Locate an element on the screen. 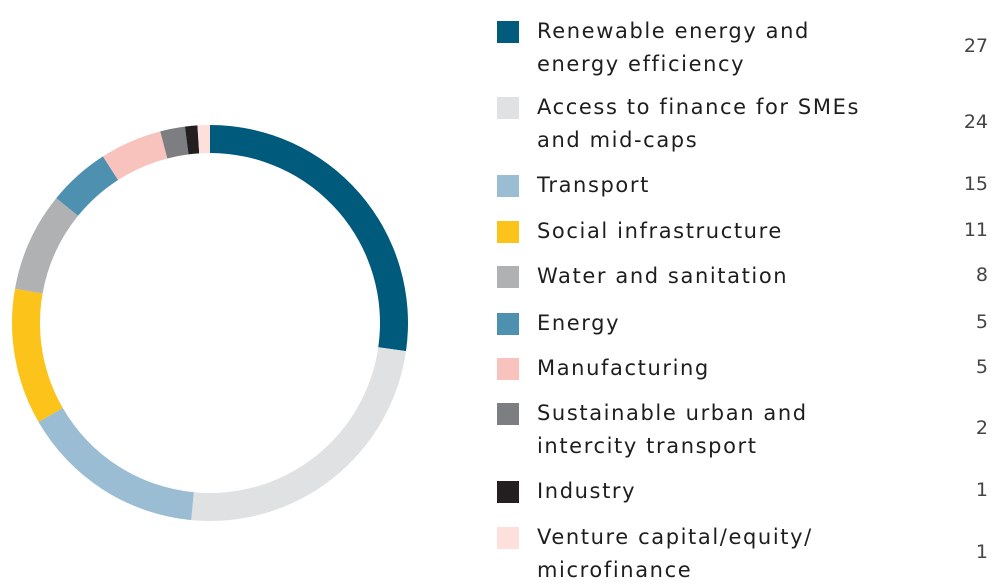  legend-value: 11 is located at coordinates (975, 230).